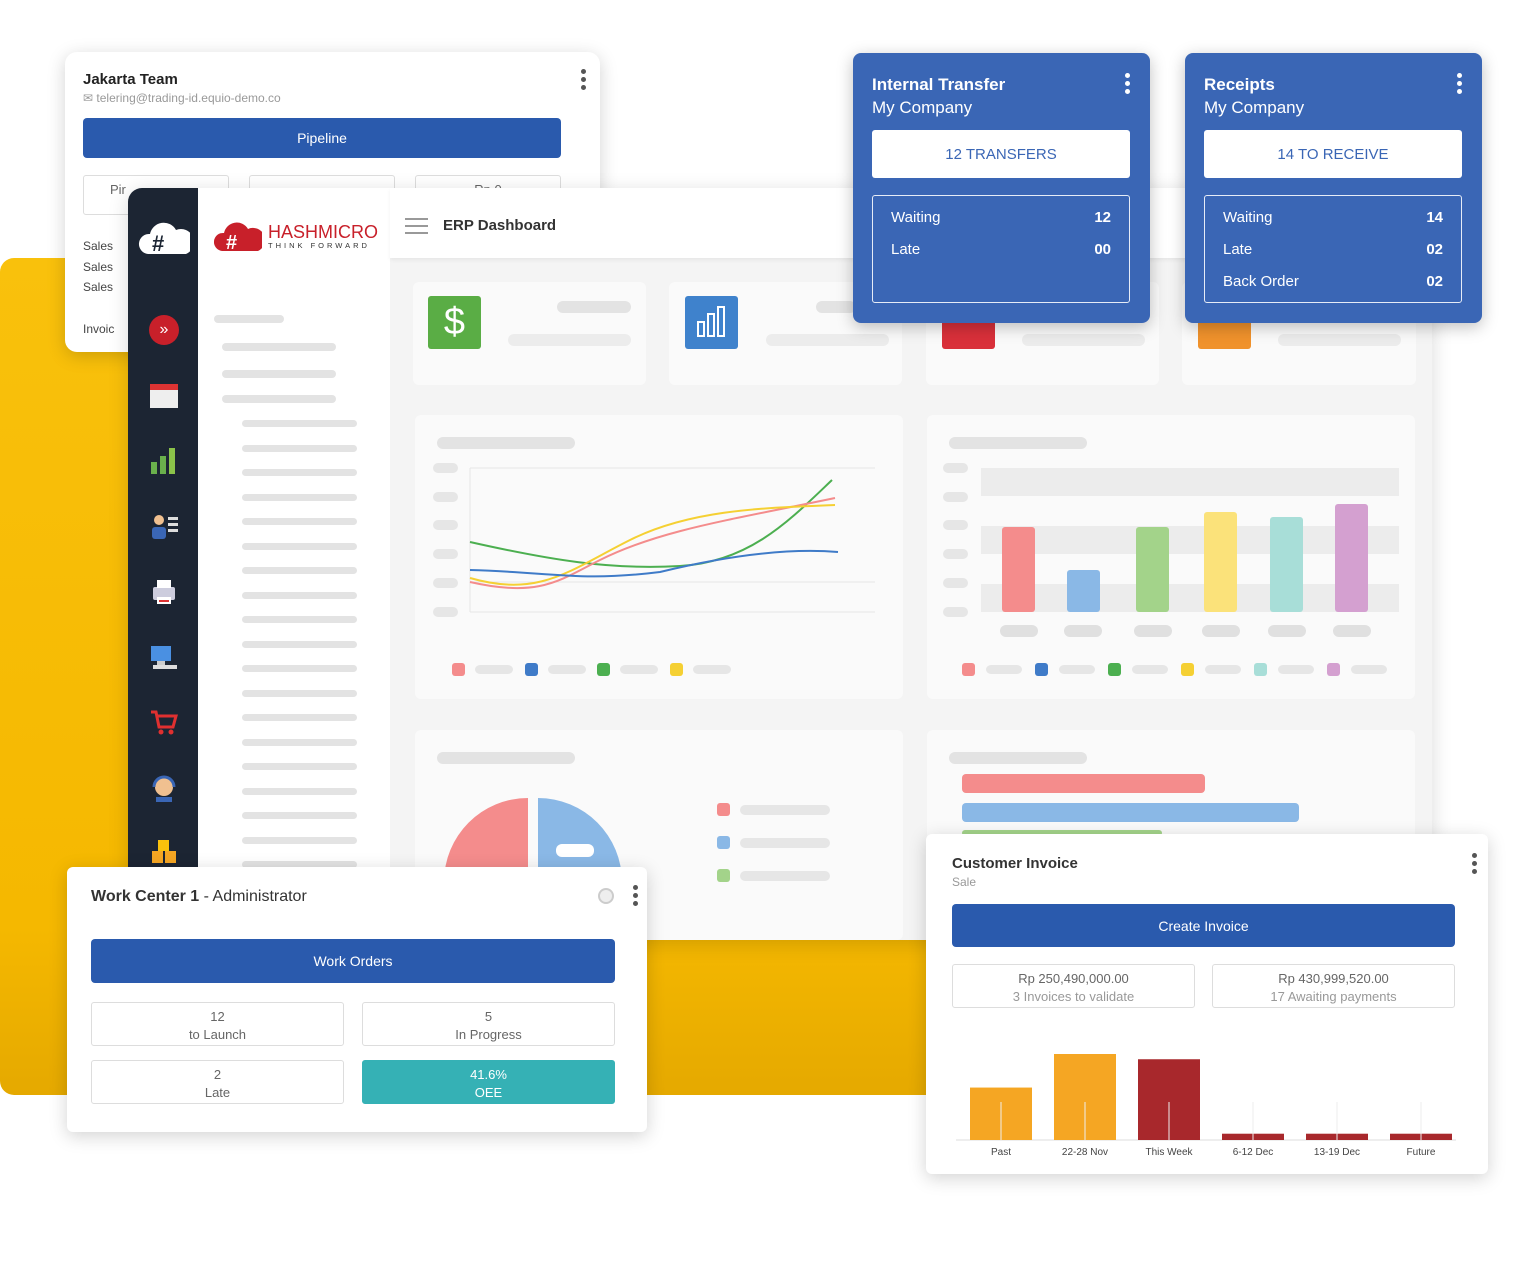 This screenshot has height=1261, width=1515. I want to click on transfers-button: 12 TRANSFERS, so click(1001, 154).